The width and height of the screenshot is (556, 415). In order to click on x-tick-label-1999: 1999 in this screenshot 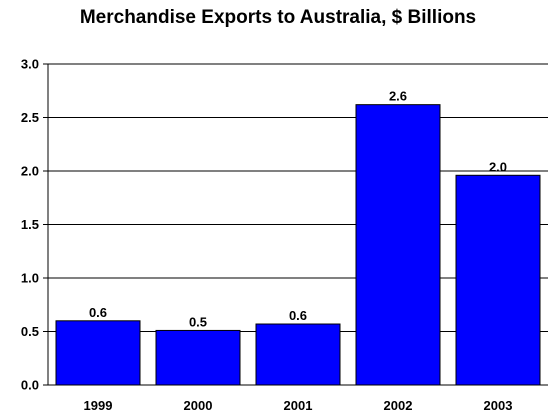, I will do `click(98, 405)`.